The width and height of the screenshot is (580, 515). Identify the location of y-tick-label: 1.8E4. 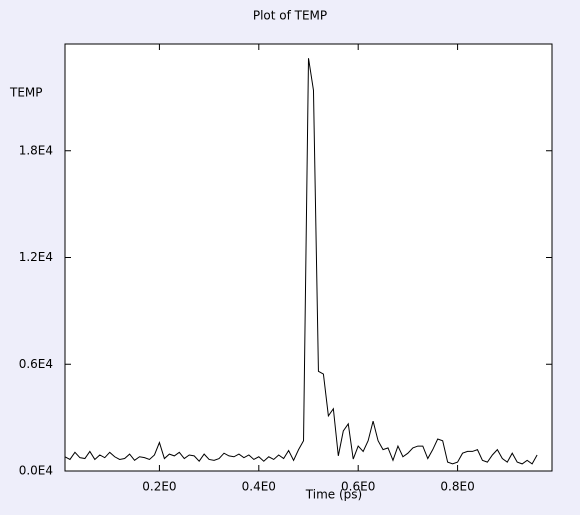
(36, 150).